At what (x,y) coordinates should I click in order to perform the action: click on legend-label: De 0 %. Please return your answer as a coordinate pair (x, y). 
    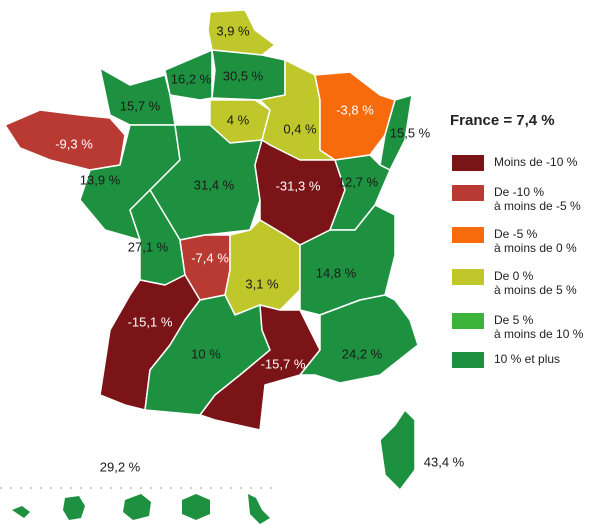
    Looking at the image, I should click on (514, 276).